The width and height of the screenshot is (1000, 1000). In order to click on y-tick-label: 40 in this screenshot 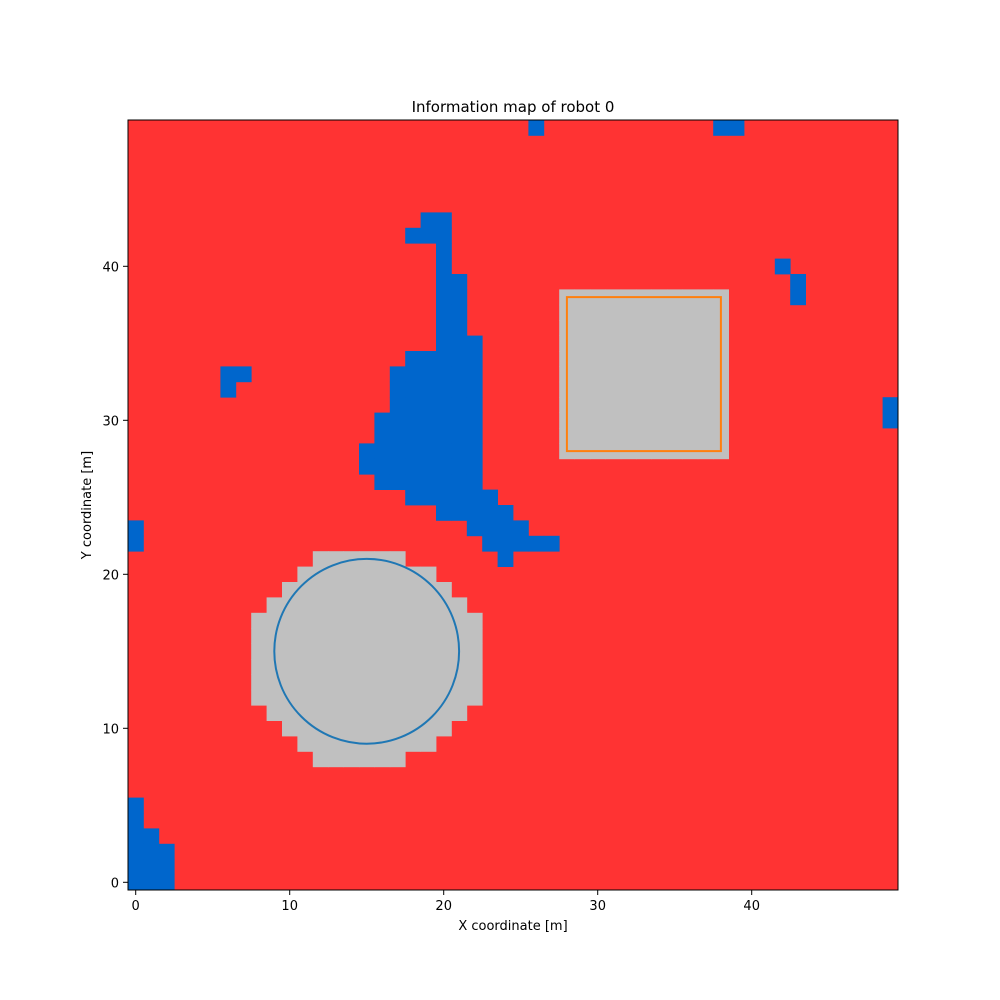, I will do `click(110, 267)`.